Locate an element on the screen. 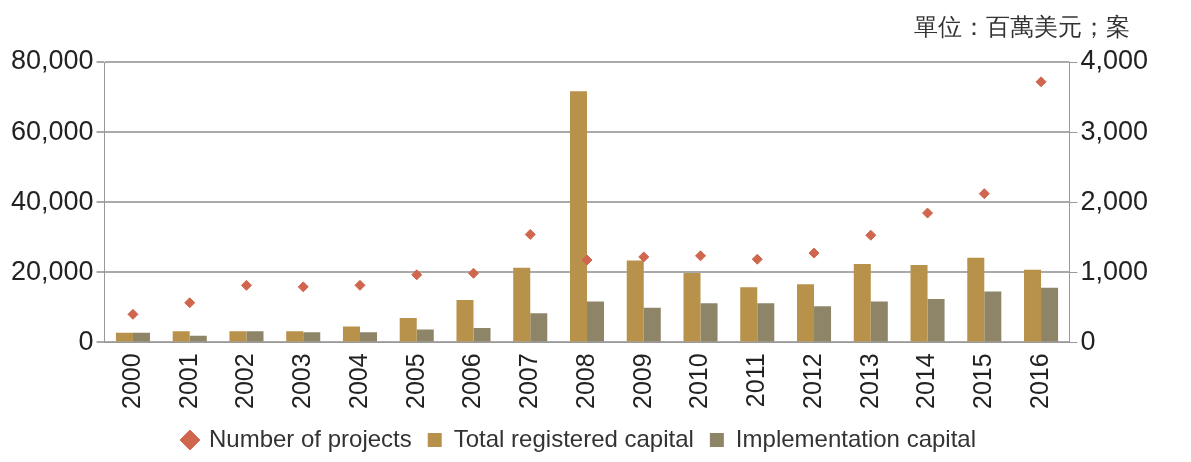  y2-tick-label: 0 is located at coordinates (1088, 340).